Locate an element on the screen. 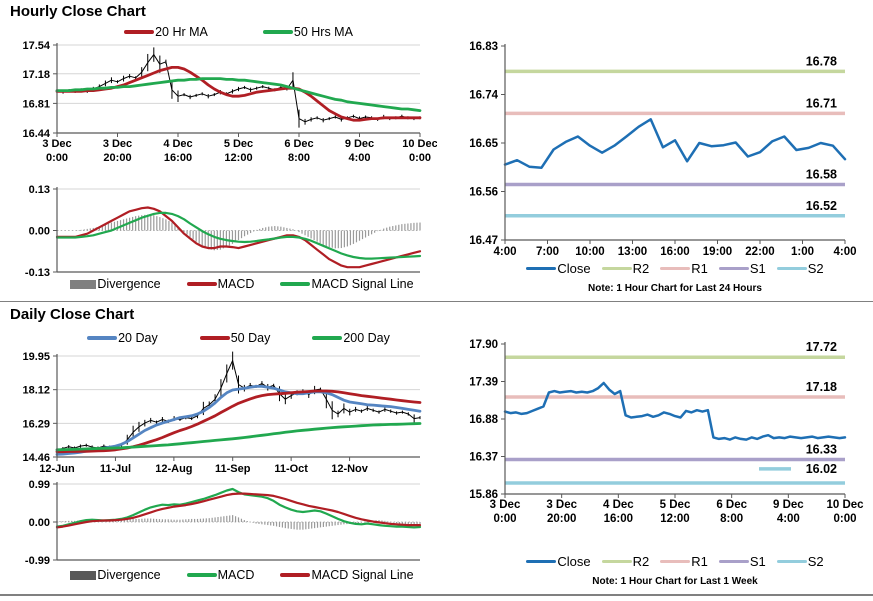  series-50-day is located at coordinates (238, 421).